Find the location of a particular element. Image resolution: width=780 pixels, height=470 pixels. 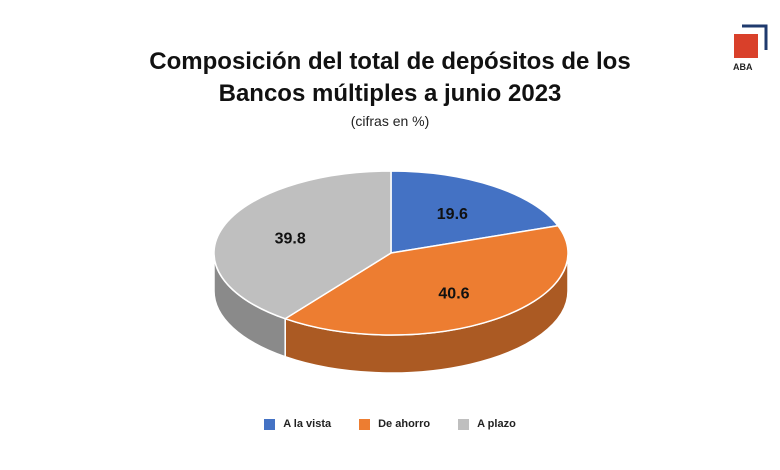

chart-legend: A la vista De ahorro A plazo is located at coordinates (390, 424).